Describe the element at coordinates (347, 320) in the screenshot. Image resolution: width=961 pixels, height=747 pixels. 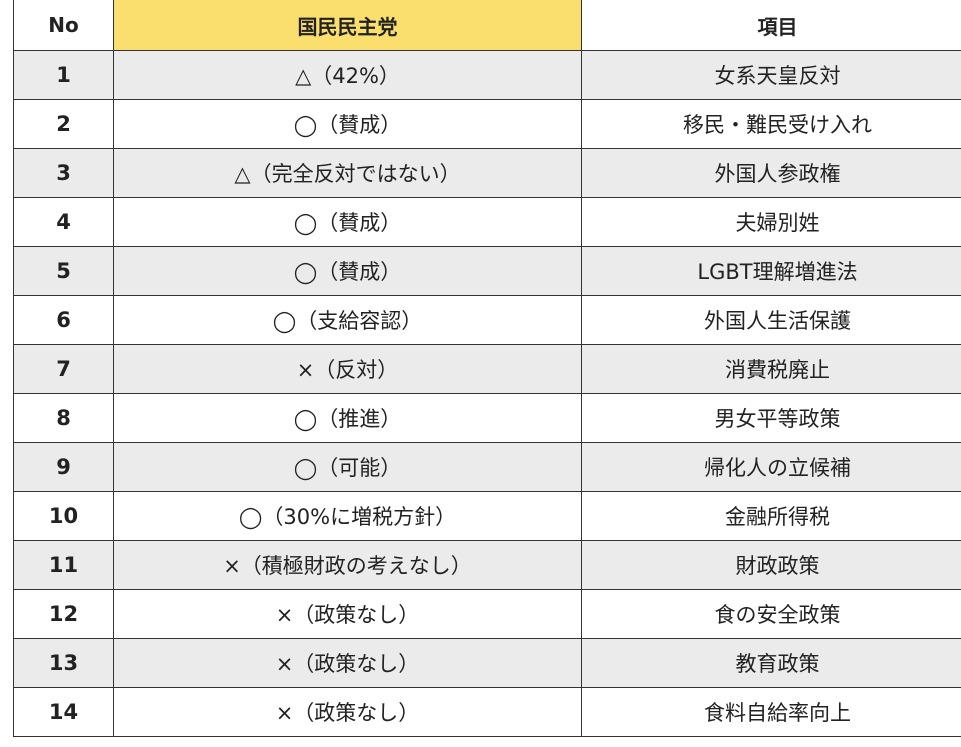
I see `party-stance: ◯（支給容認）` at that location.